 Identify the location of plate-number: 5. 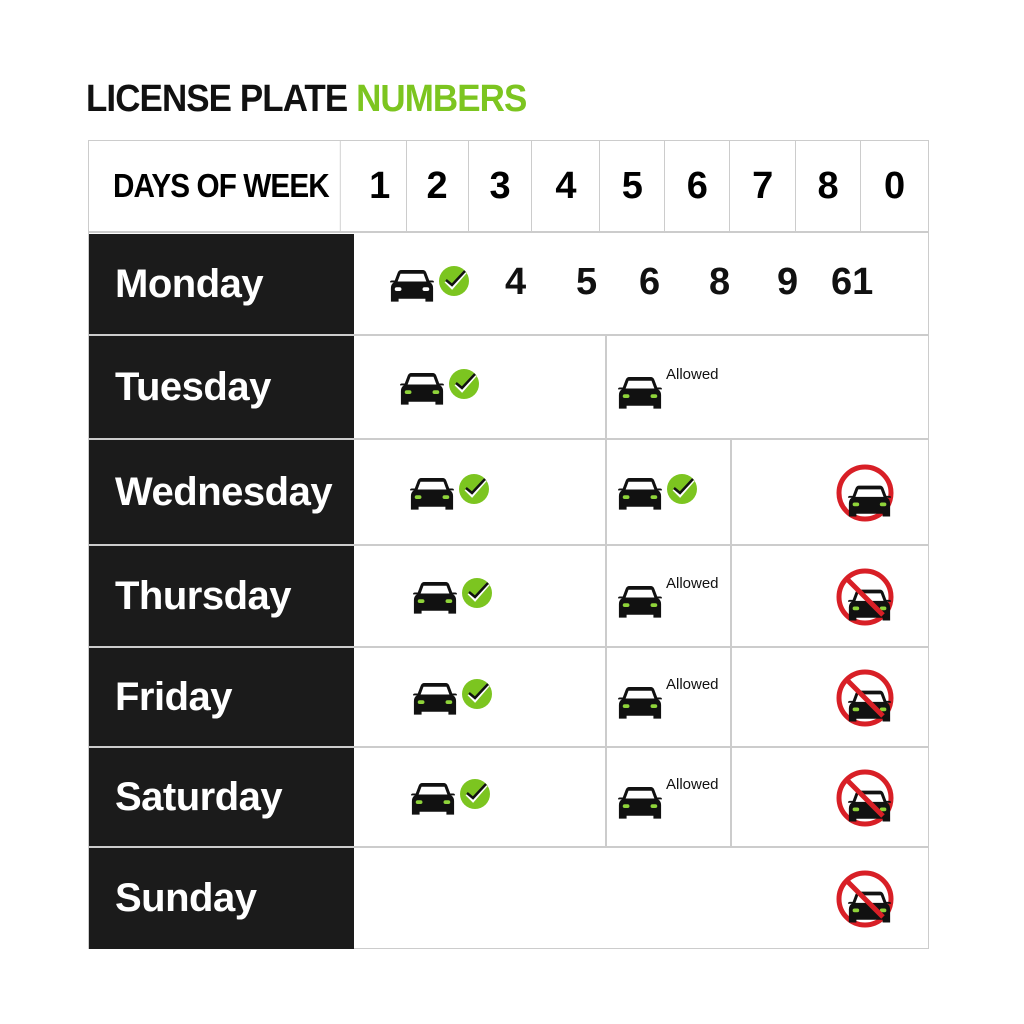
(587, 282).